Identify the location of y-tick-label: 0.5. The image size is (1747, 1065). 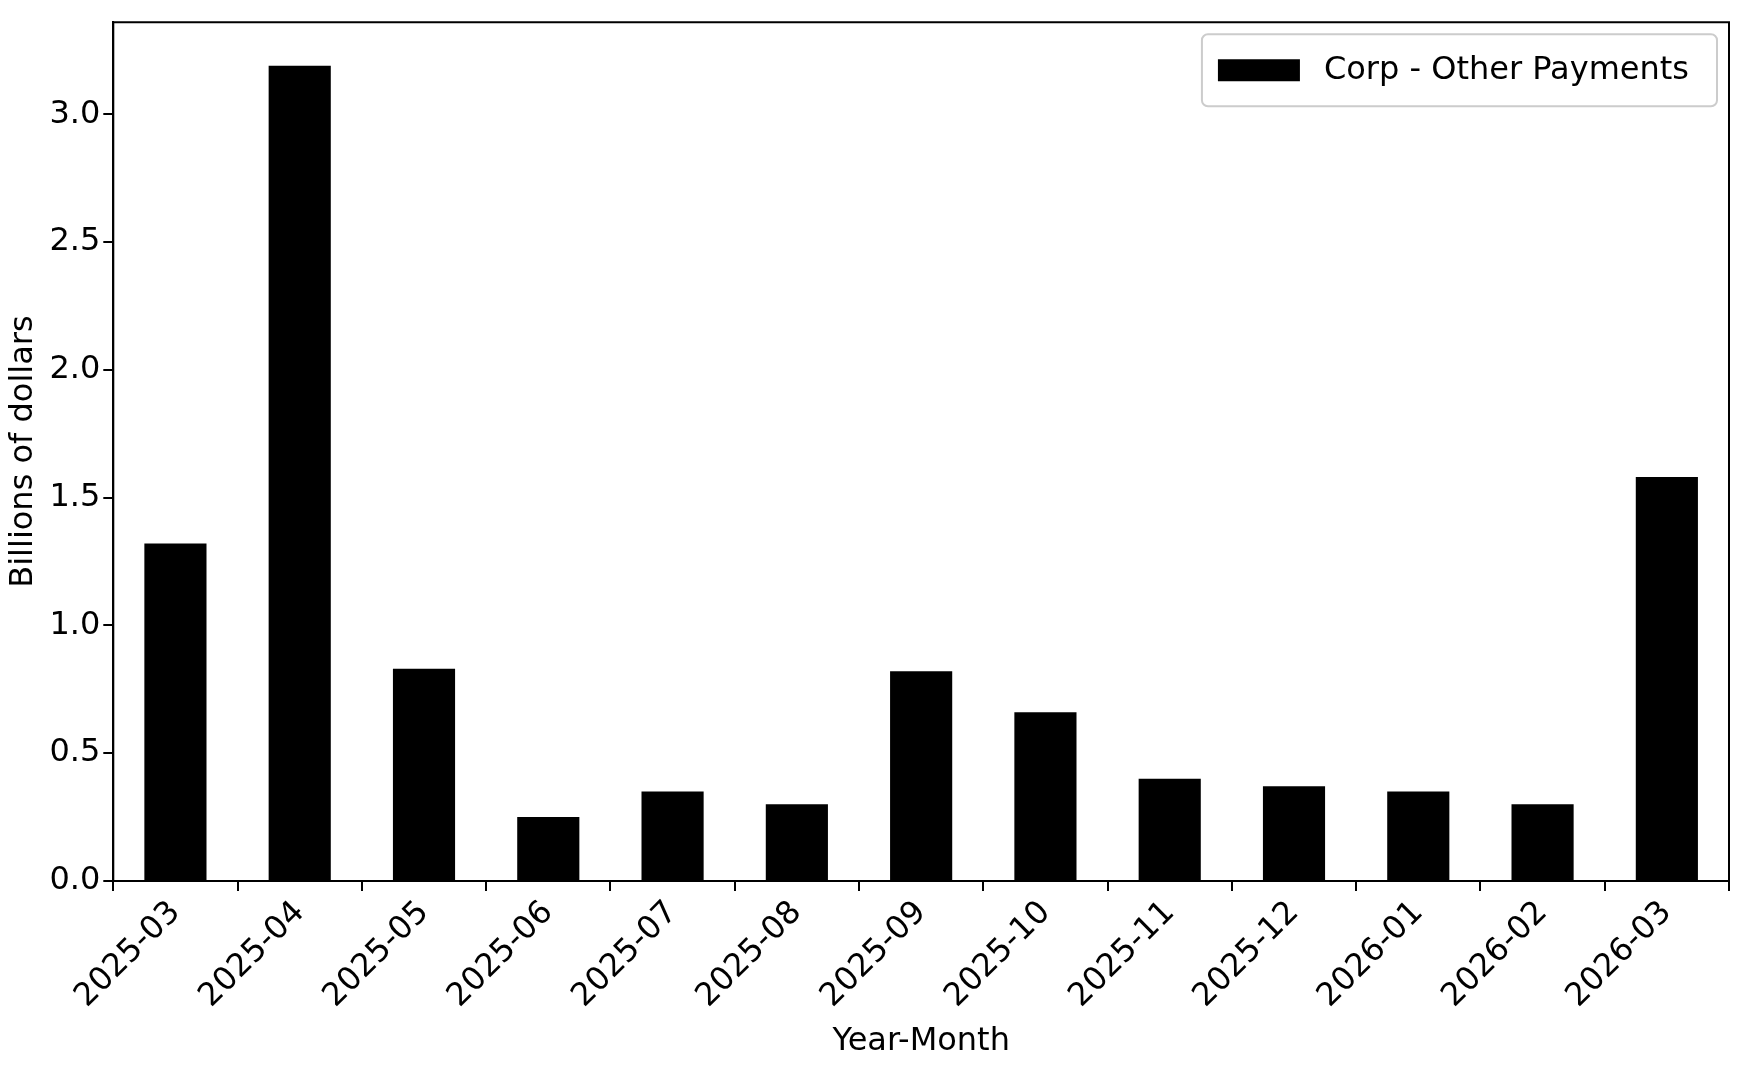
(75, 750).